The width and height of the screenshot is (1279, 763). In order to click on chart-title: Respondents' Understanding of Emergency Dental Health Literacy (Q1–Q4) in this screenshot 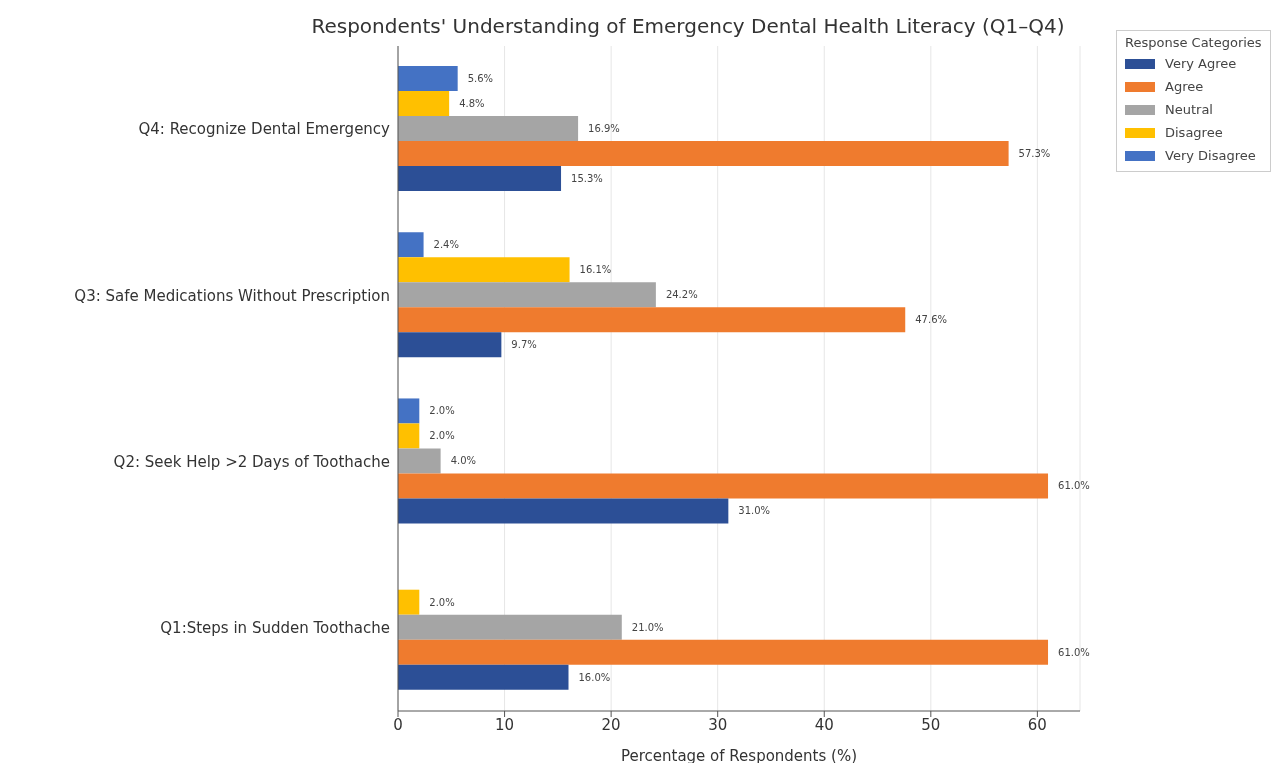, I will do `click(688, 26)`.